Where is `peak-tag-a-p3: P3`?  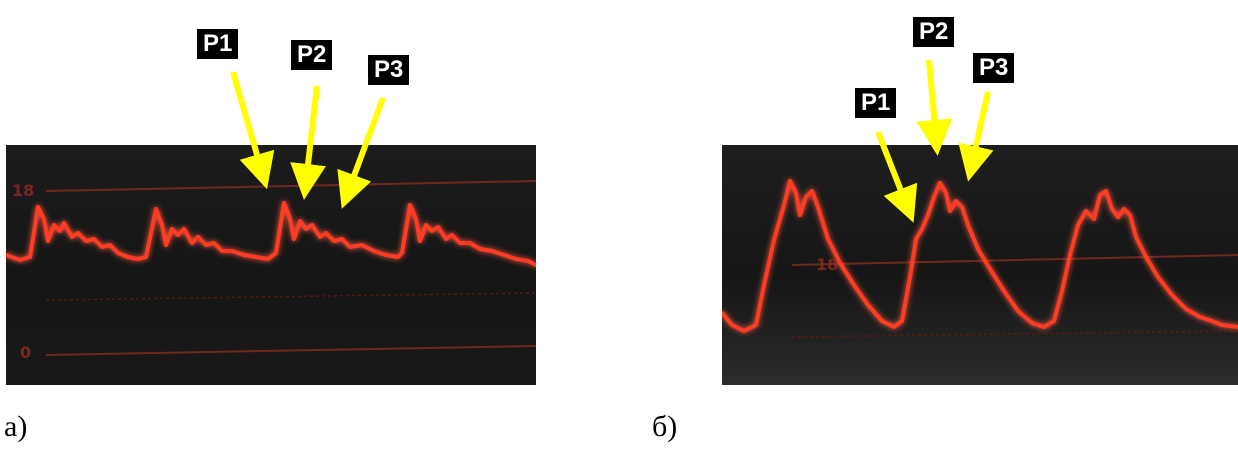 peak-tag-a-p3: P3 is located at coordinates (389, 70).